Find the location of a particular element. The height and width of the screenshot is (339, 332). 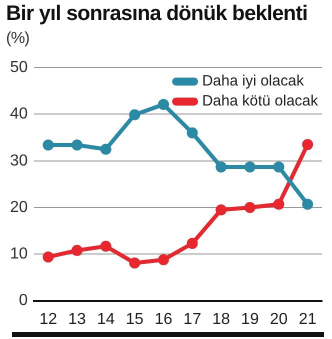

y-tick-label: 20 is located at coordinates (19, 207).